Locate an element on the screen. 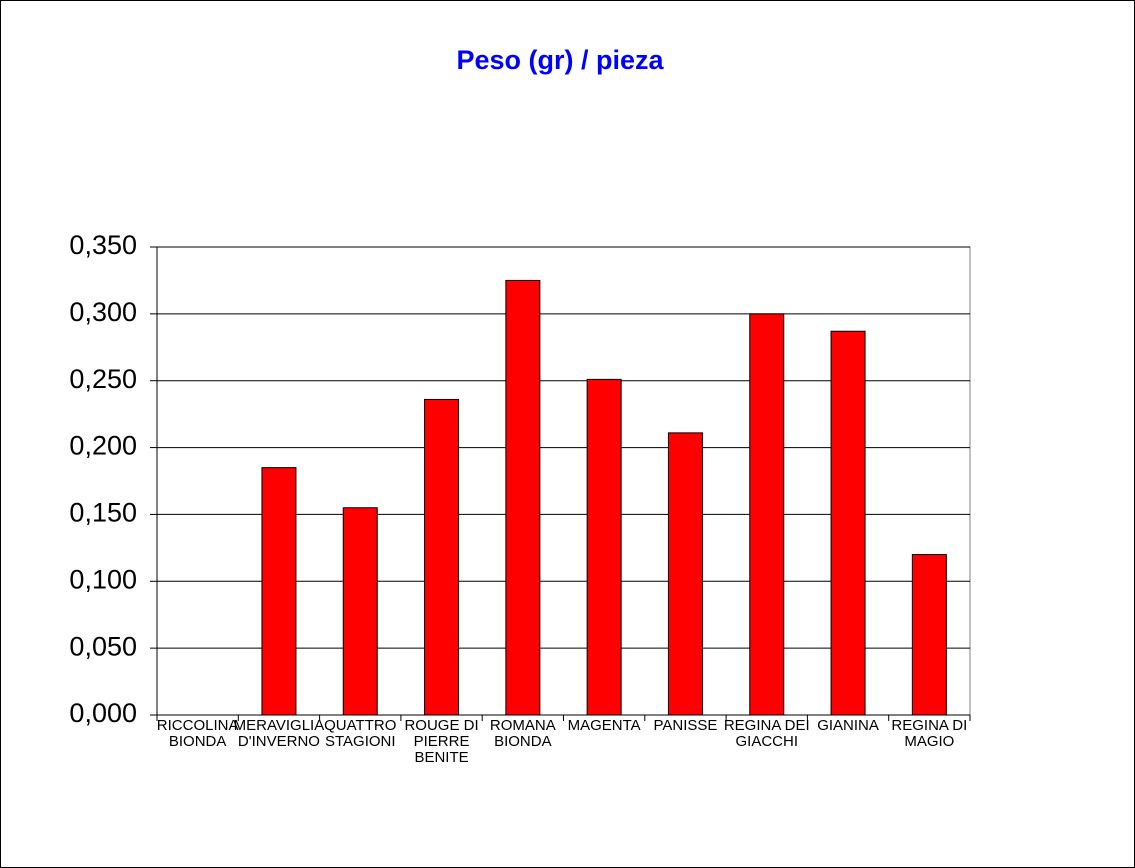  x-tick-label: RICCOLINA BIONDA is located at coordinates (197, 733).